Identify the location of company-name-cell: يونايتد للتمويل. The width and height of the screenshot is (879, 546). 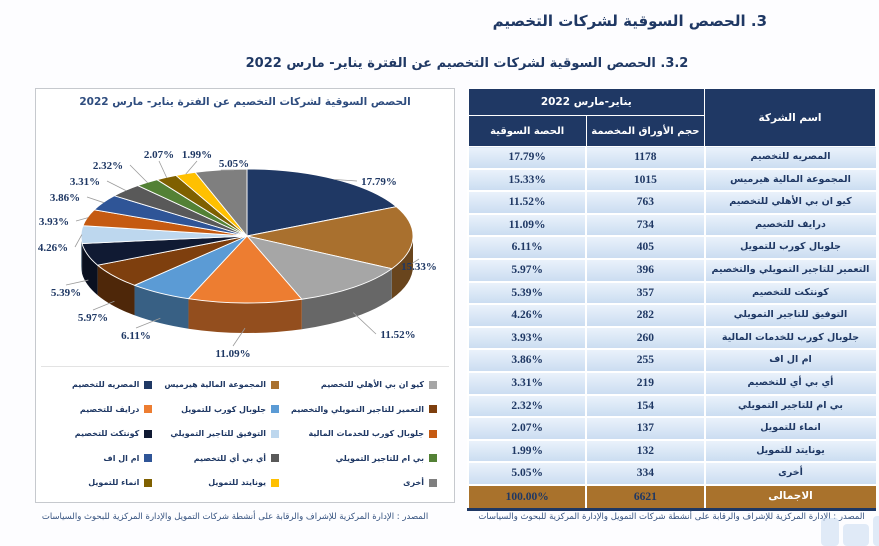
(790, 451).